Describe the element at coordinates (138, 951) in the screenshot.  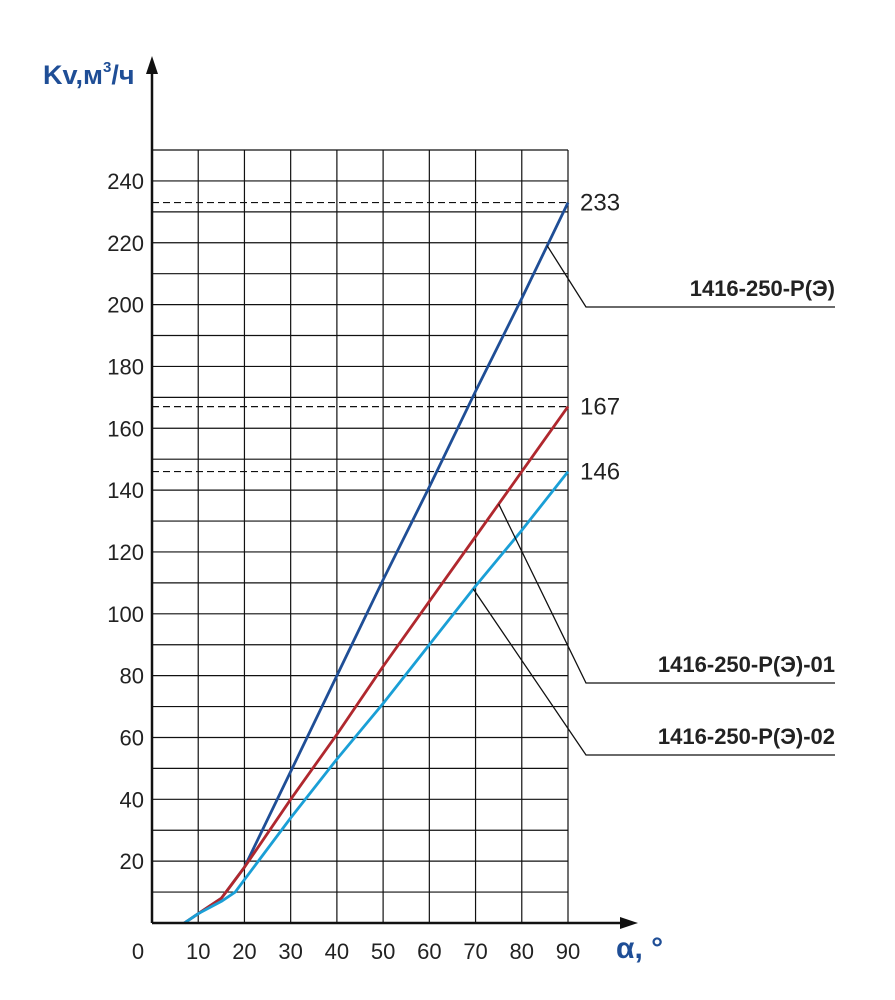
I see `x-tick-label: 0` at that location.